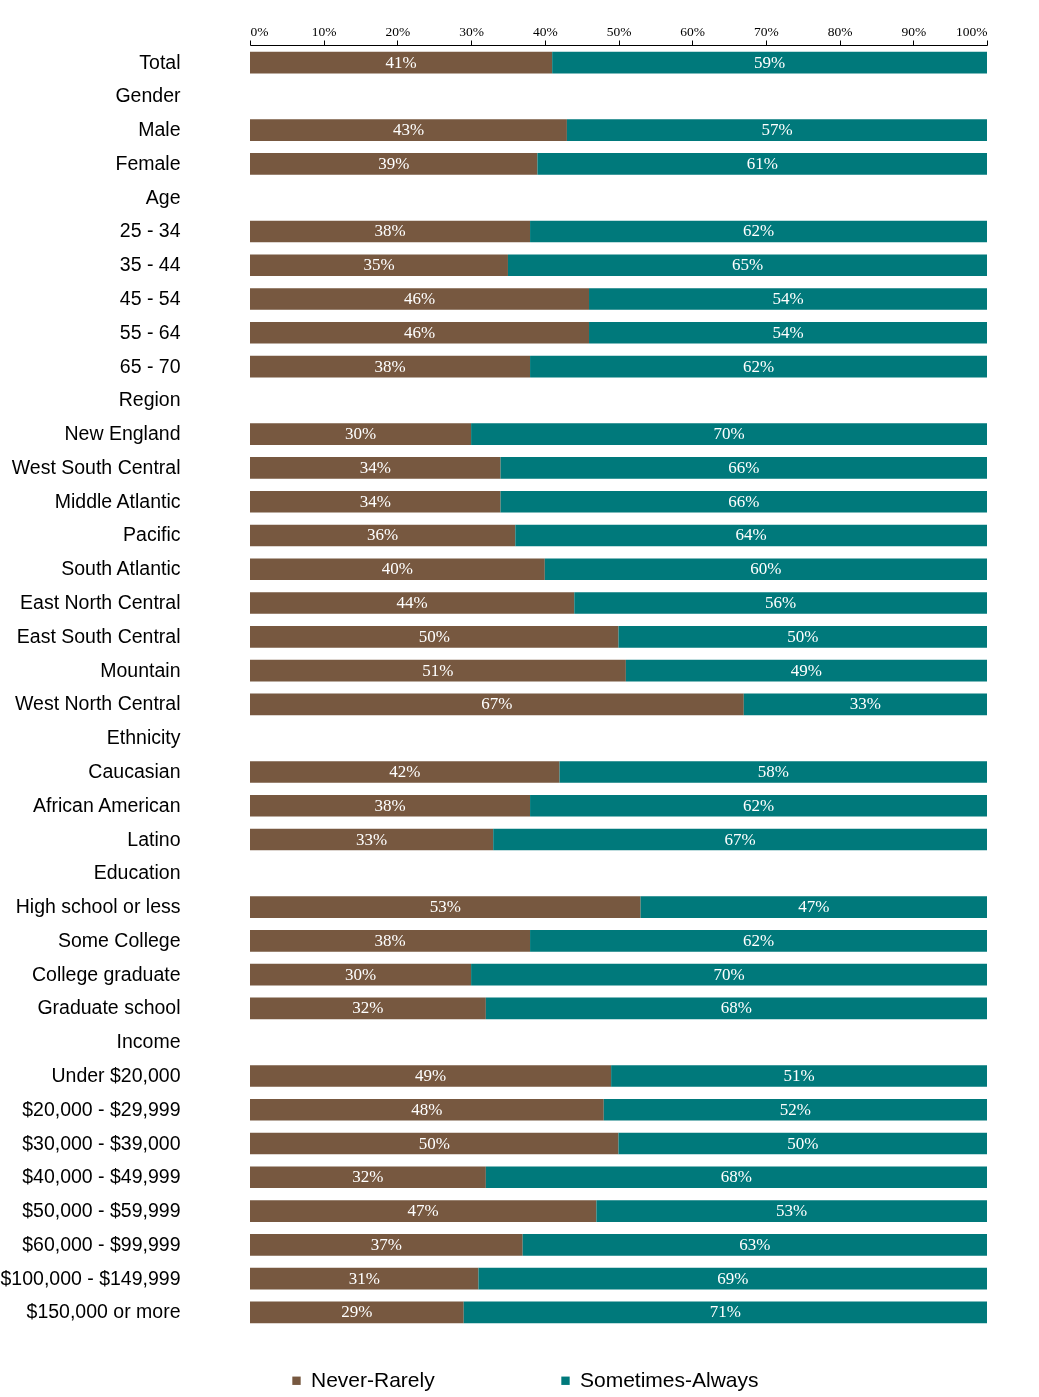 This screenshot has width=1039, height=1397. I want to click on data-label: 35%, so click(379, 265).